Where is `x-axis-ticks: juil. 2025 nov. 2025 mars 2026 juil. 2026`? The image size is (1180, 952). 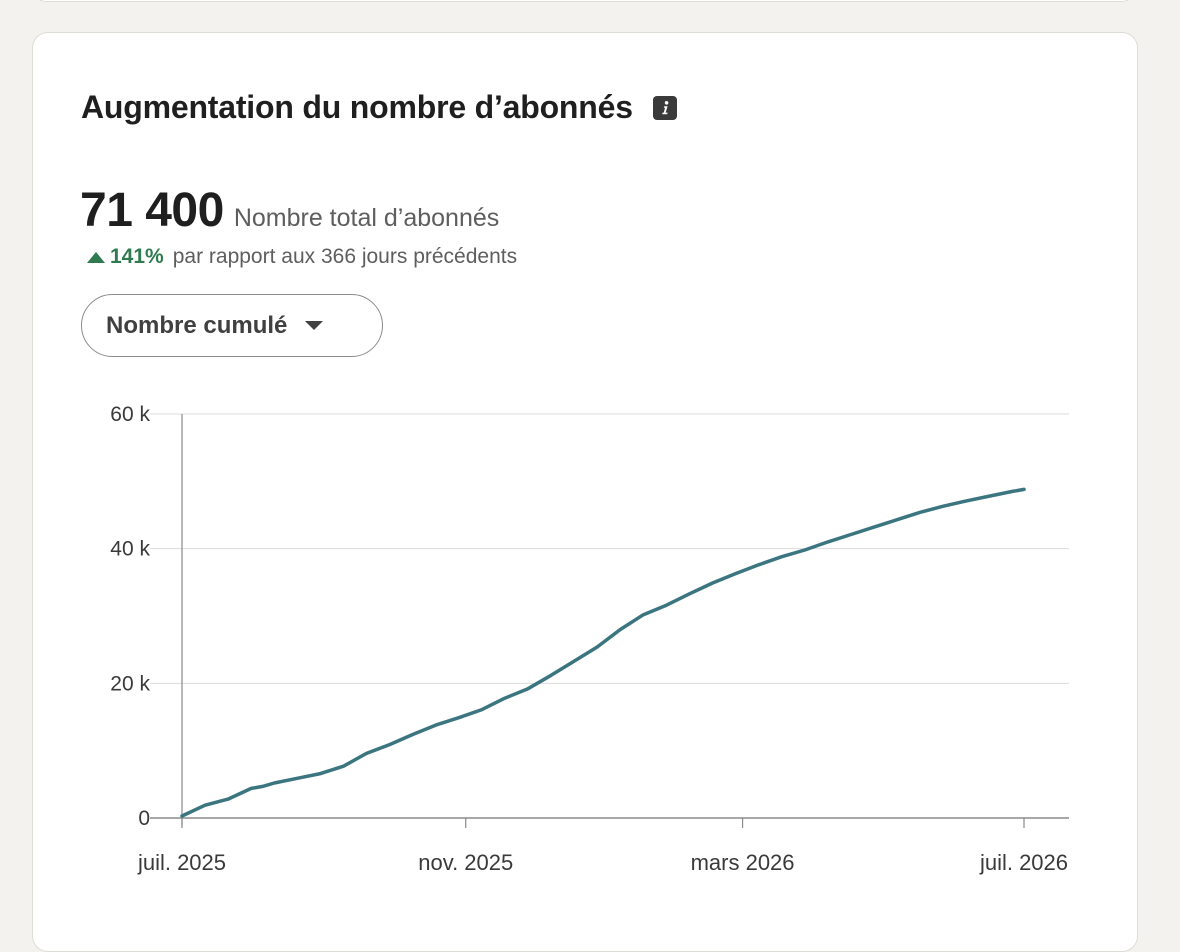 x-axis-ticks: juil. 2025 nov. 2025 mars 2026 juil. 2026 is located at coordinates (602, 846).